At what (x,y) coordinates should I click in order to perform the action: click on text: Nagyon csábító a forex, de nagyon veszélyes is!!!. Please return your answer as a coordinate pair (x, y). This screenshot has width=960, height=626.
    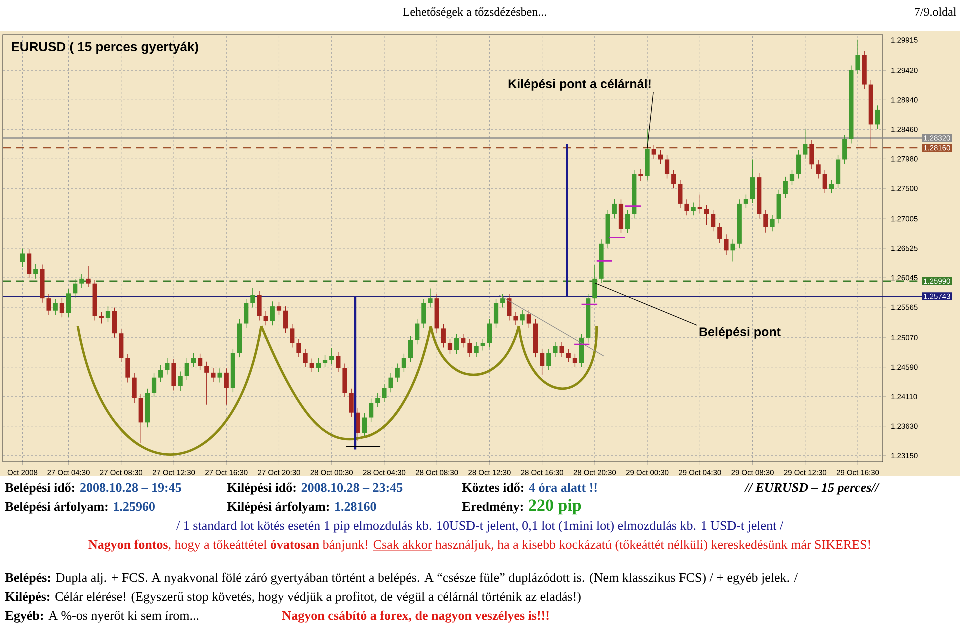
    Looking at the image, I should click on (415, 616).